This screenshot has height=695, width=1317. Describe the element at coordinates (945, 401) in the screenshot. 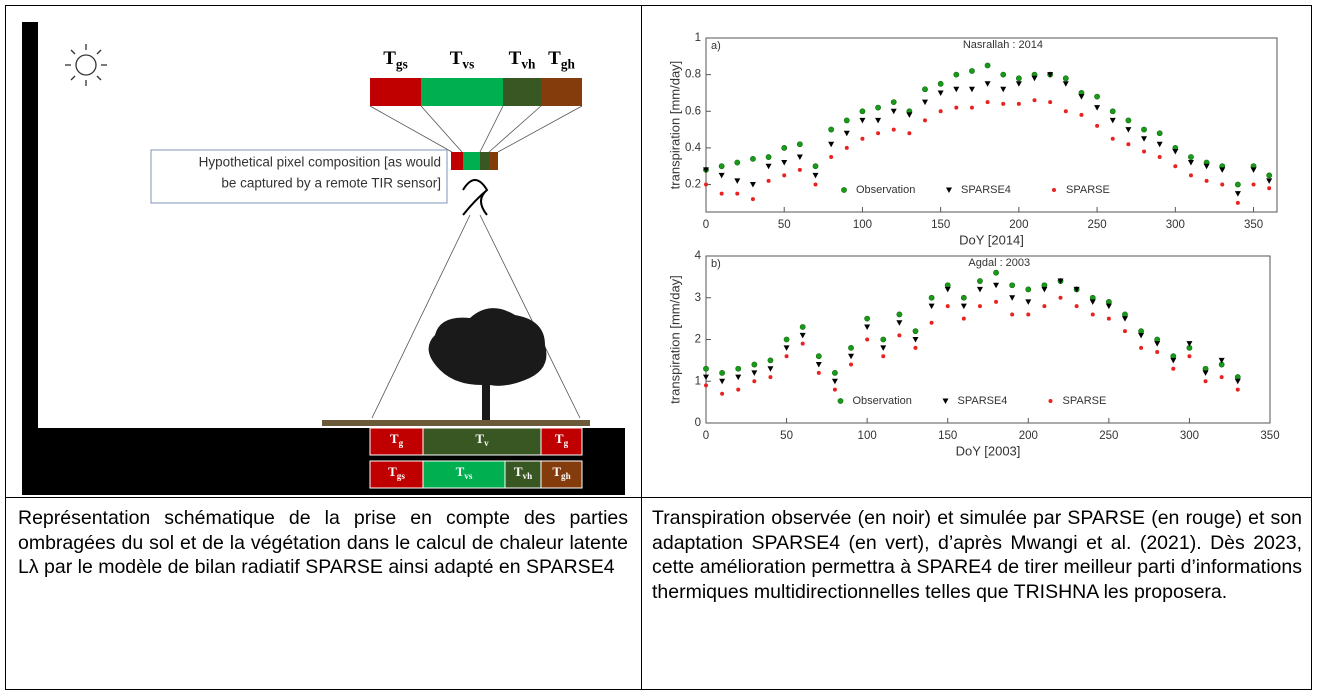

I see `legend-marker` at that location.